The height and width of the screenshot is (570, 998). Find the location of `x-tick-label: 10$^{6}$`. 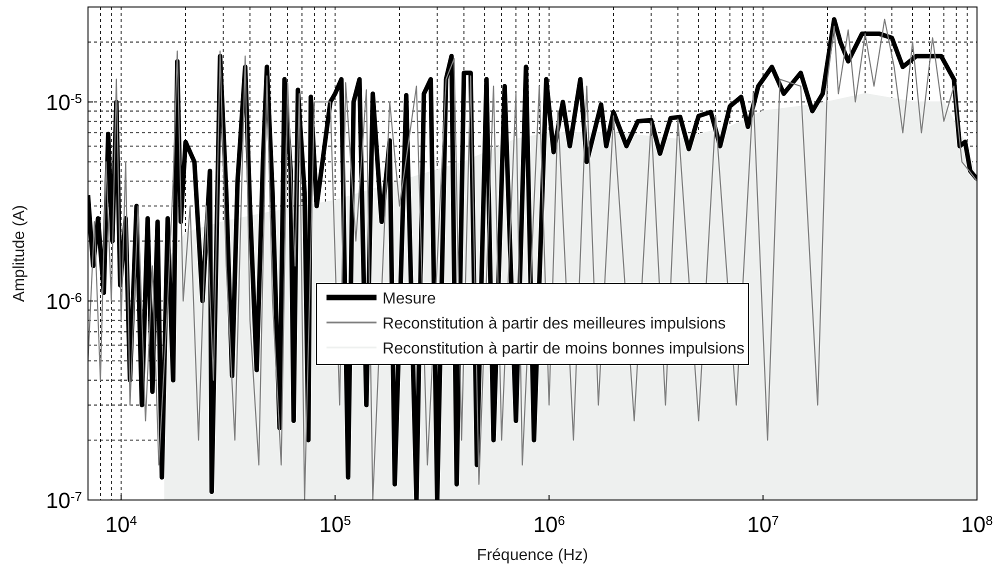

x-tick-label: 10$^{6}$ is located at coordinates (549, 524).